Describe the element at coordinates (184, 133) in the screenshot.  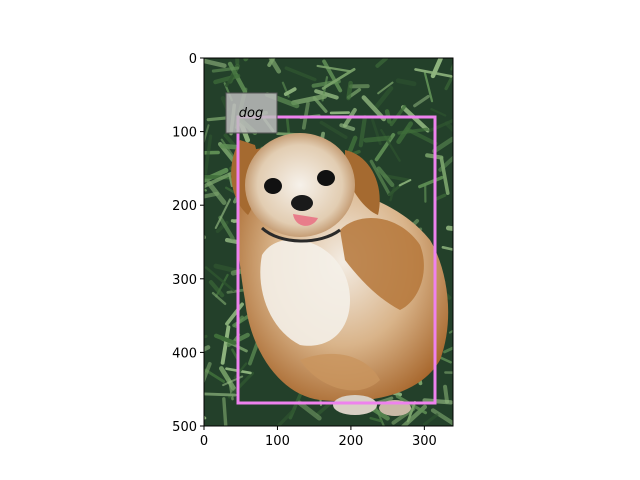
I see `y-tick-label: 100` at that location.